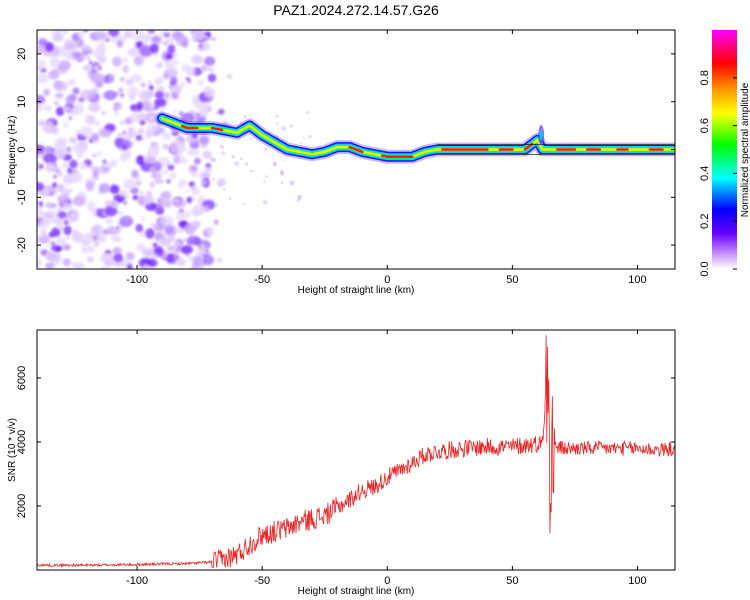 This screenshot has width=750, height=600. Describe the element at coordinates (22, 149) in the screenshot. I see `spectrogram-y-tick-label: 0` at that location.